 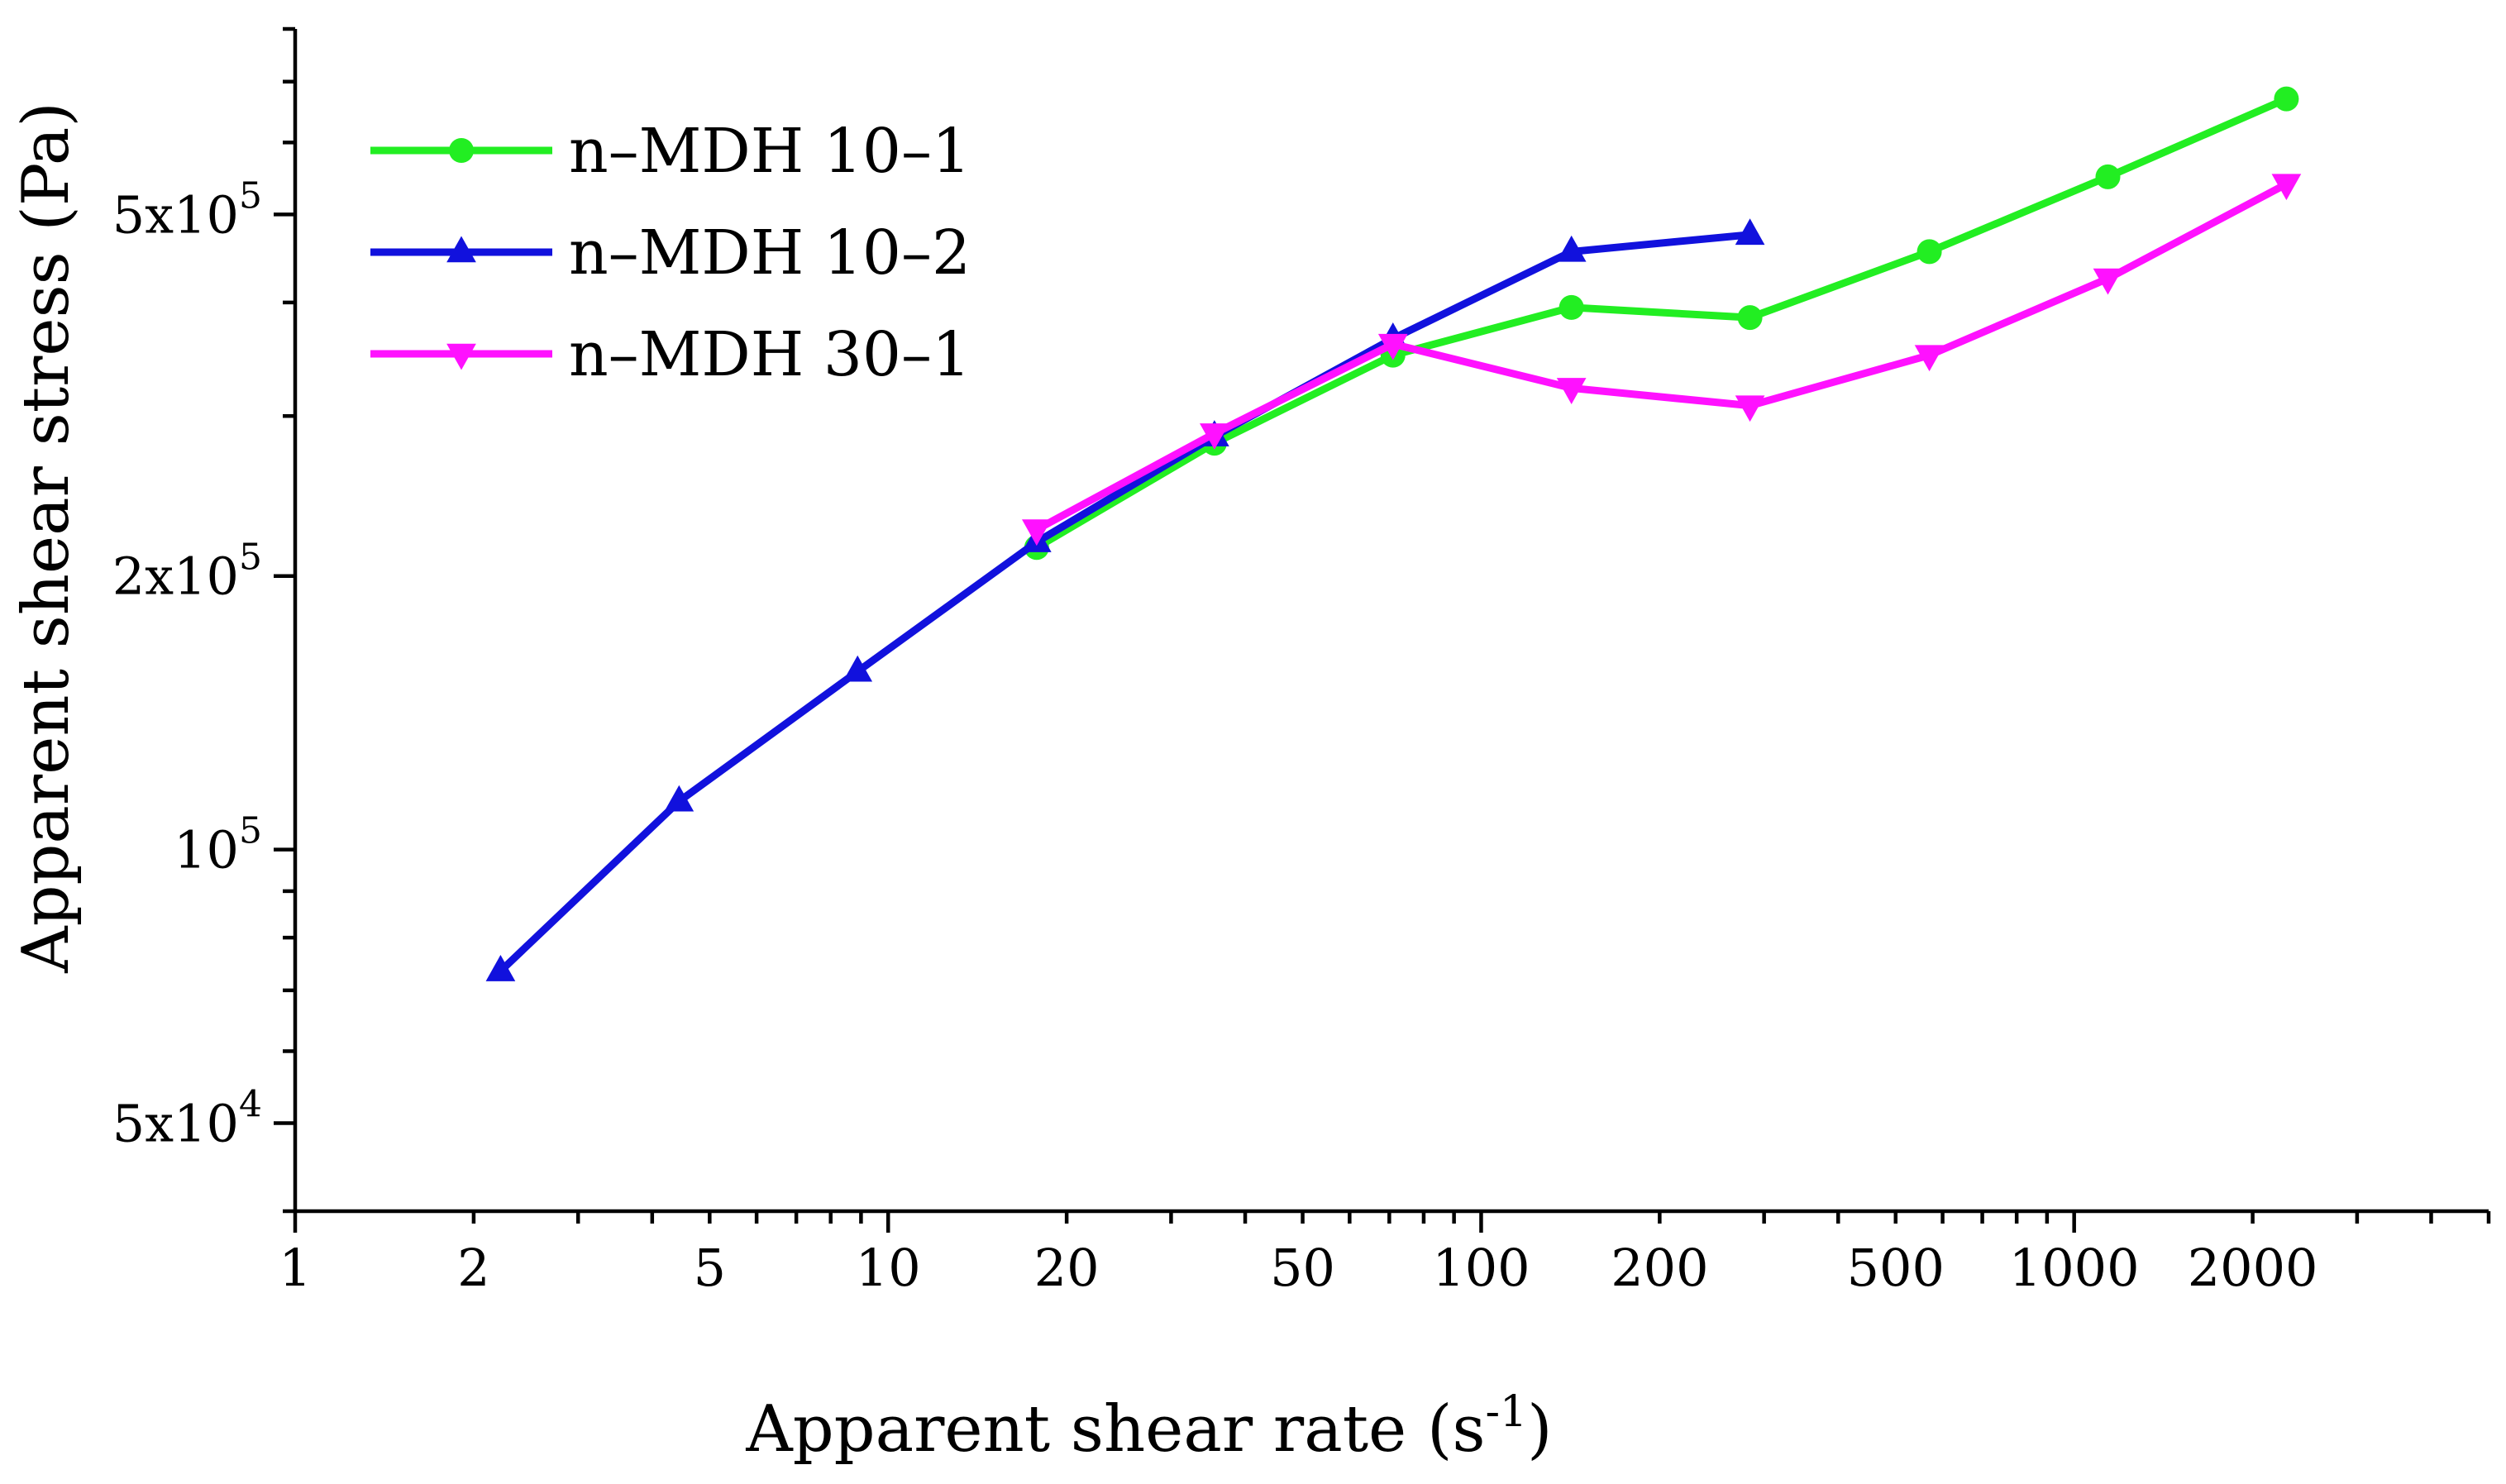 I want to click on x-tick-label: 500, so click(x=1896, y=1268).